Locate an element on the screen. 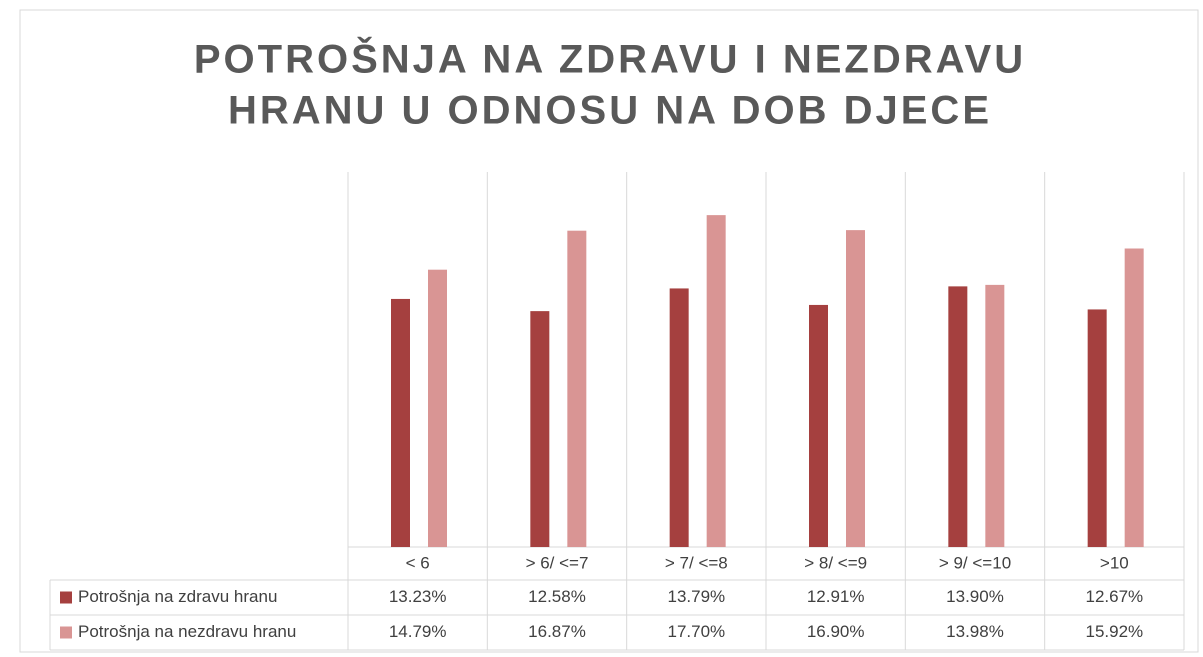 The width and height of the screenshot is (1203, 657). legend-label: Potrošnja na zdravu hranu is located at coordinates (177, 596).